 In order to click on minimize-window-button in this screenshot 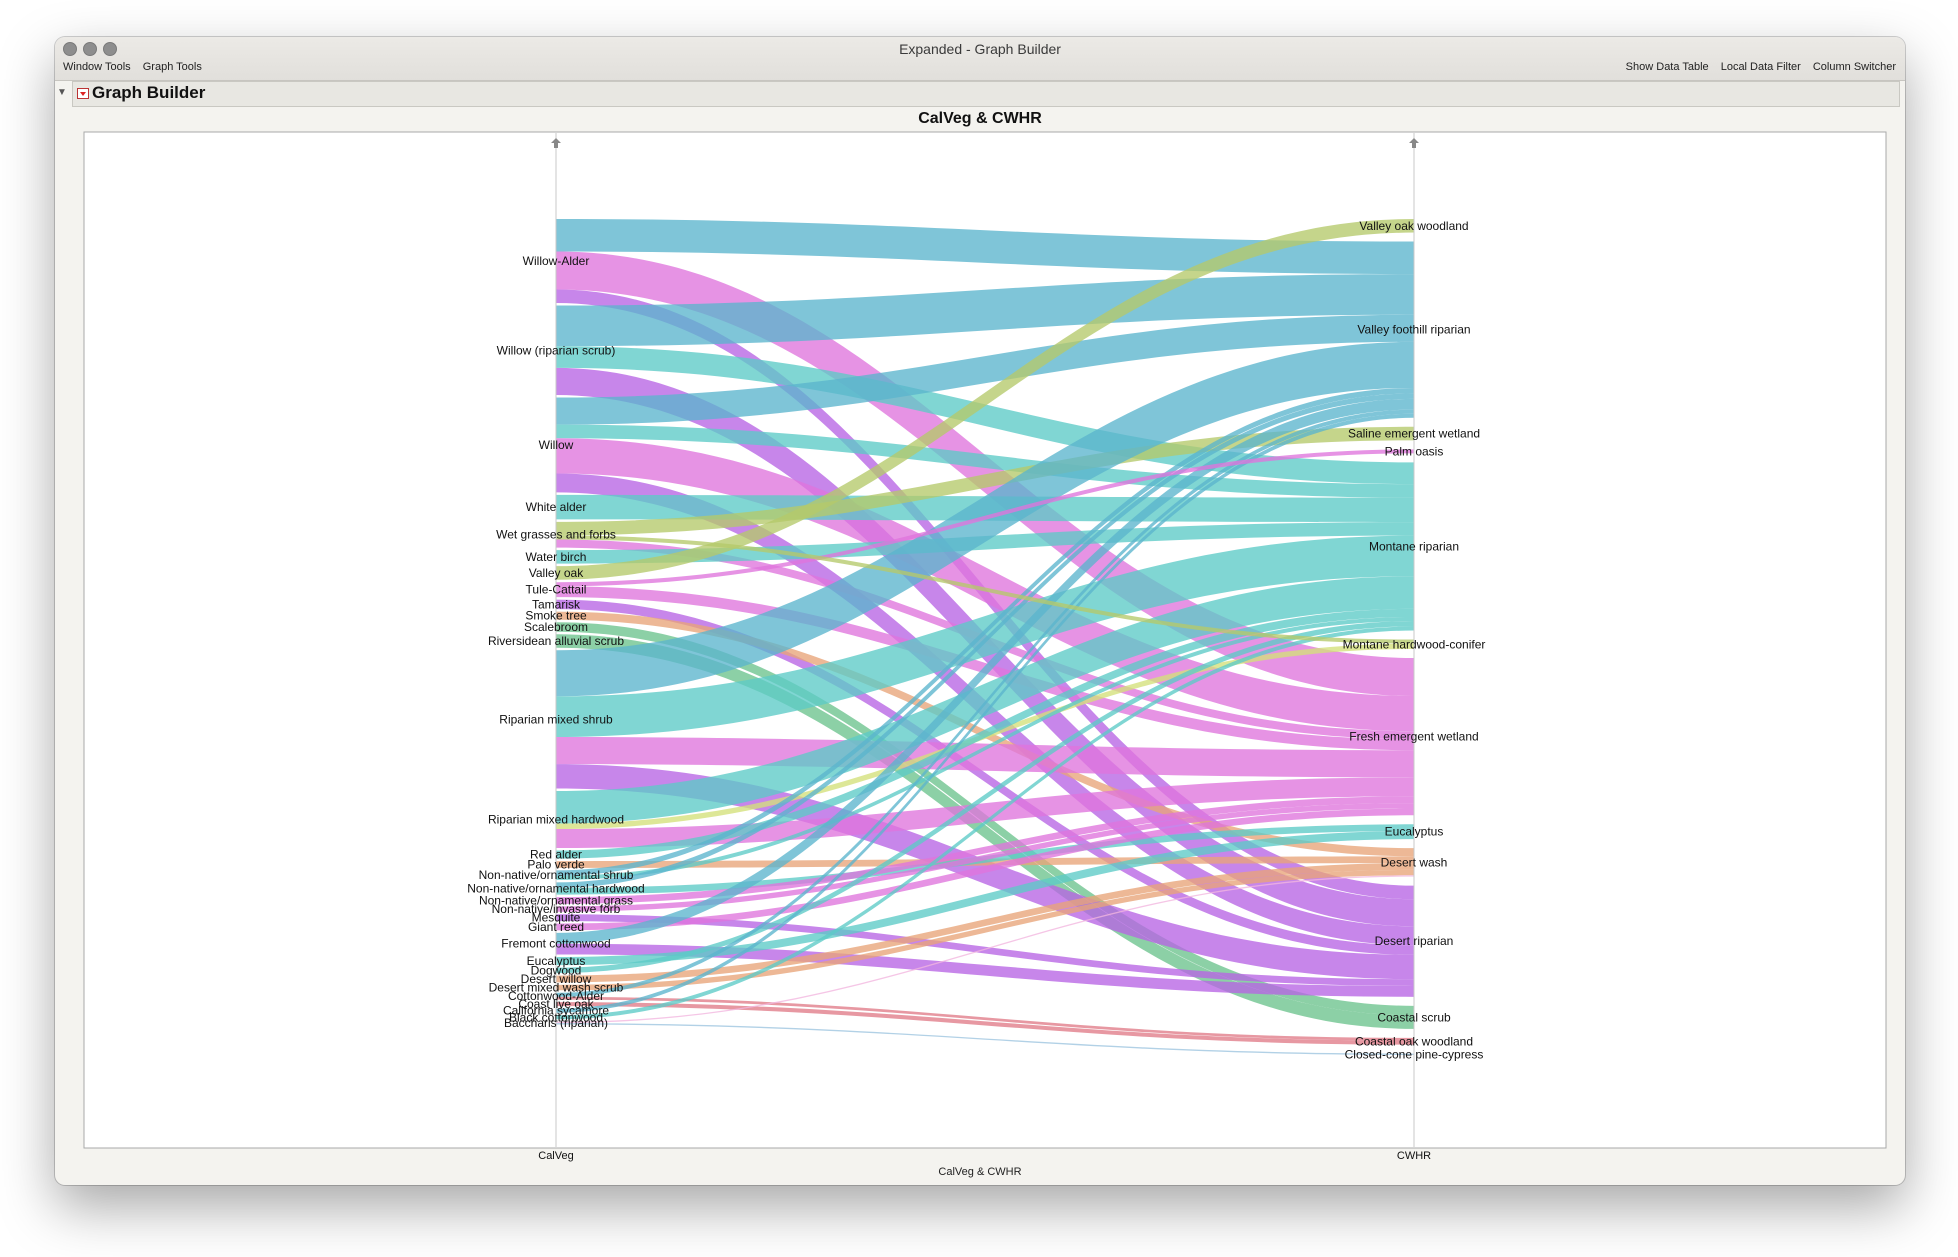, I will do `click(90, 49)`.